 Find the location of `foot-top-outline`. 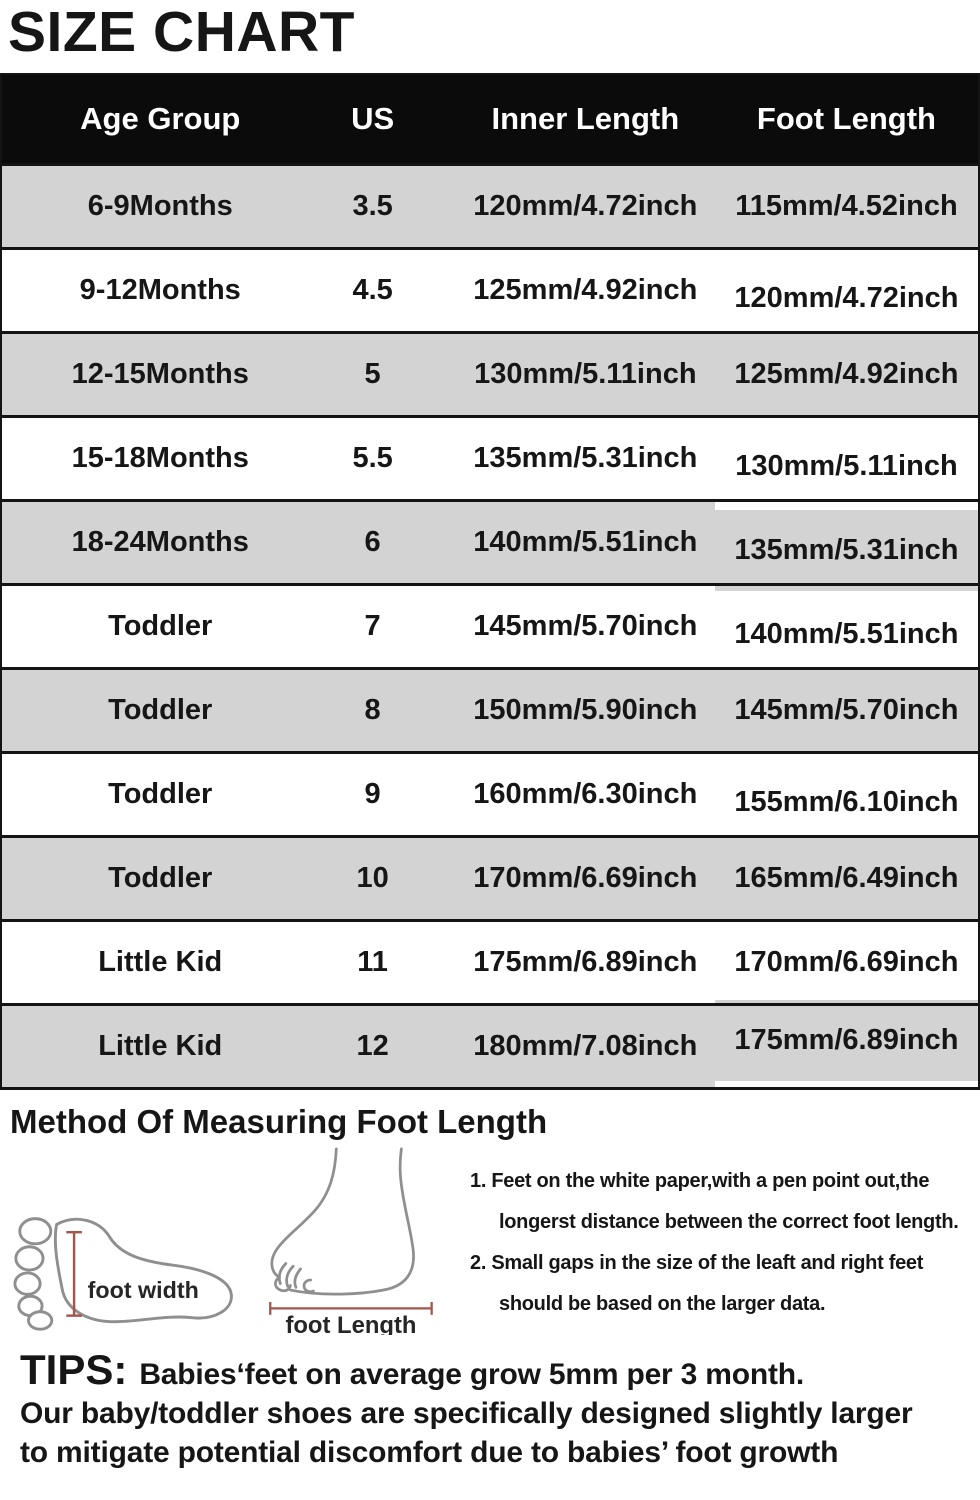

foot-top-outline is located at coordinates (143, 1270).